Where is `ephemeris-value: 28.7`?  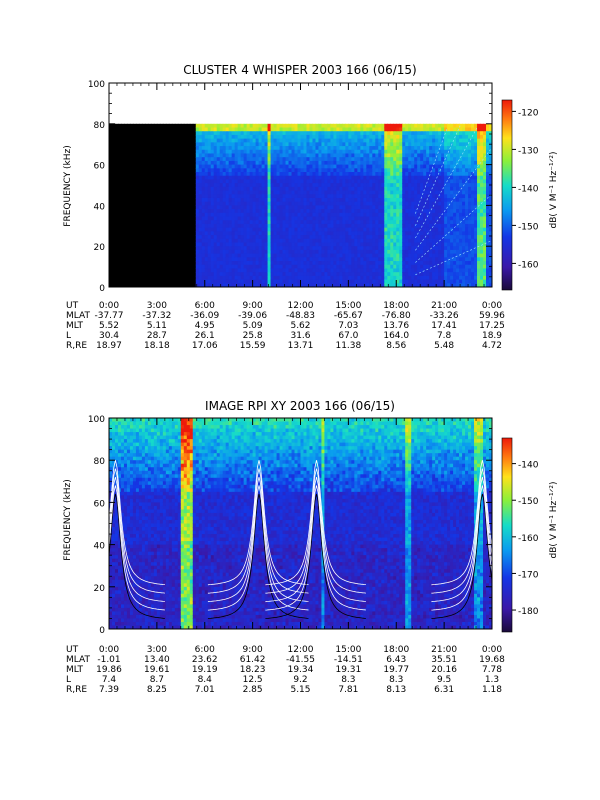
ephemeris-value: 28.7 is located at coordinates (157, 336).